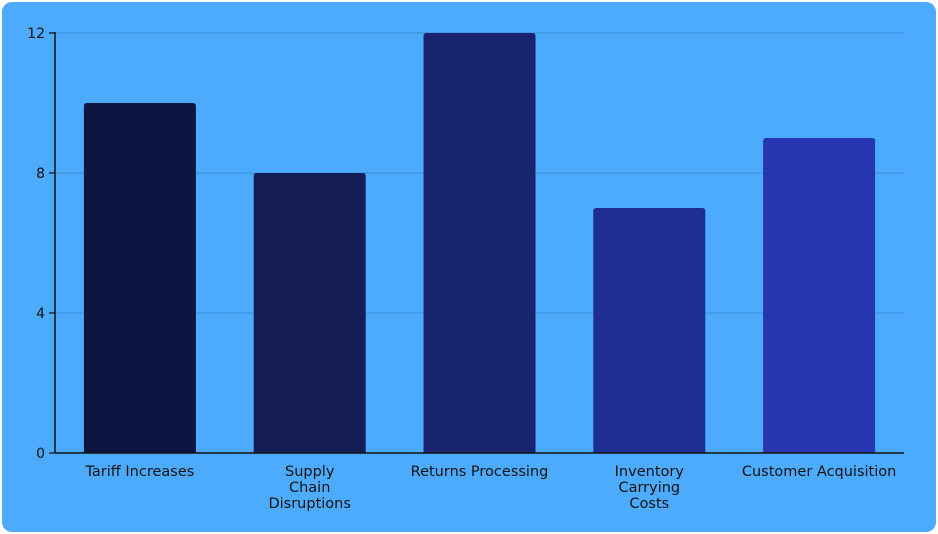 The width and height of the screenshot is (938, 534). I want to click on x-tick-label-line: Chain, so click(309, 488).